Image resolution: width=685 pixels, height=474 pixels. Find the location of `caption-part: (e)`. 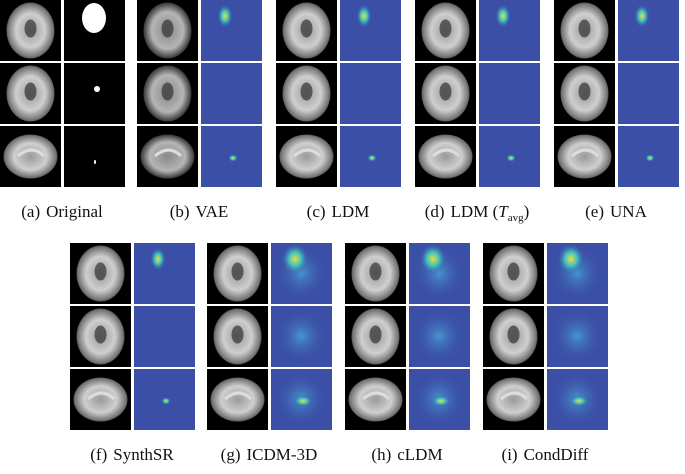

caption-part: (e) is located at coordinates (594, 211).